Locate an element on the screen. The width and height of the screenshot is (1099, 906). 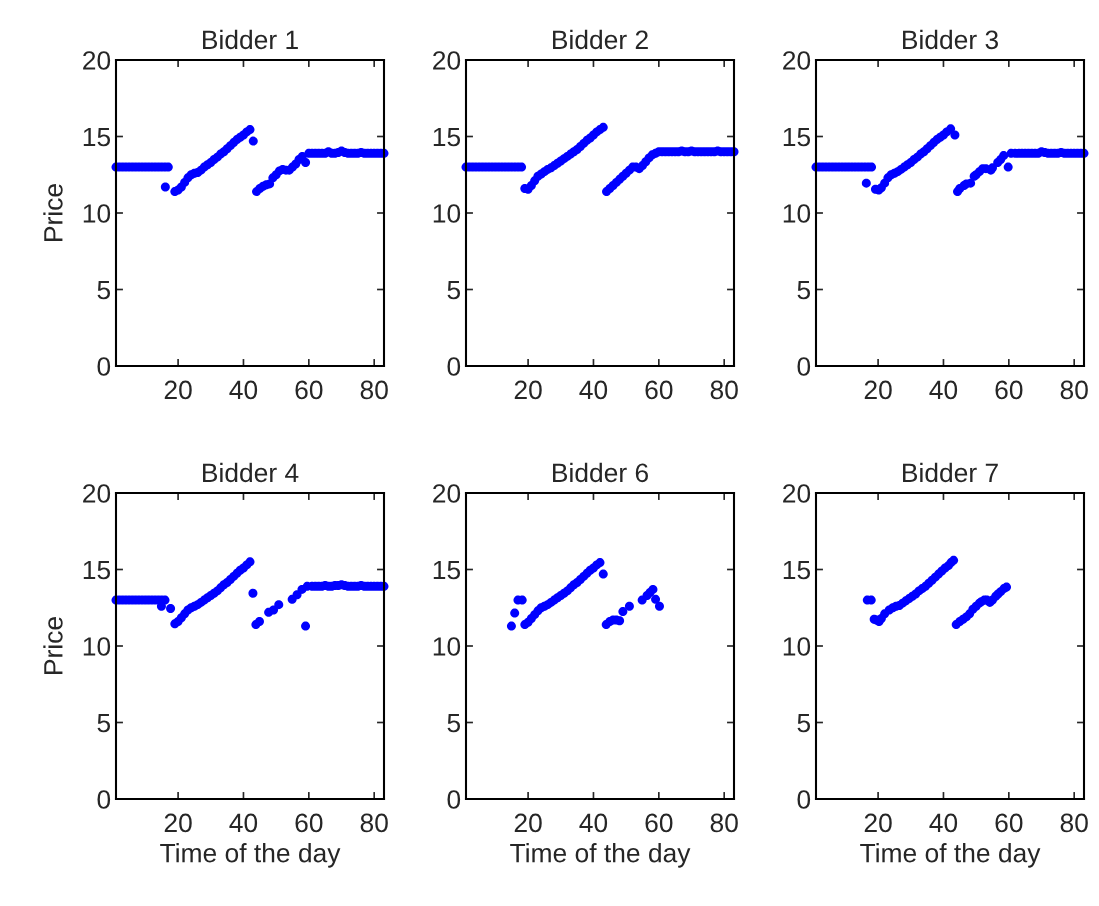
chart-title: Bidder 7 is located at coordinates (950, 472).